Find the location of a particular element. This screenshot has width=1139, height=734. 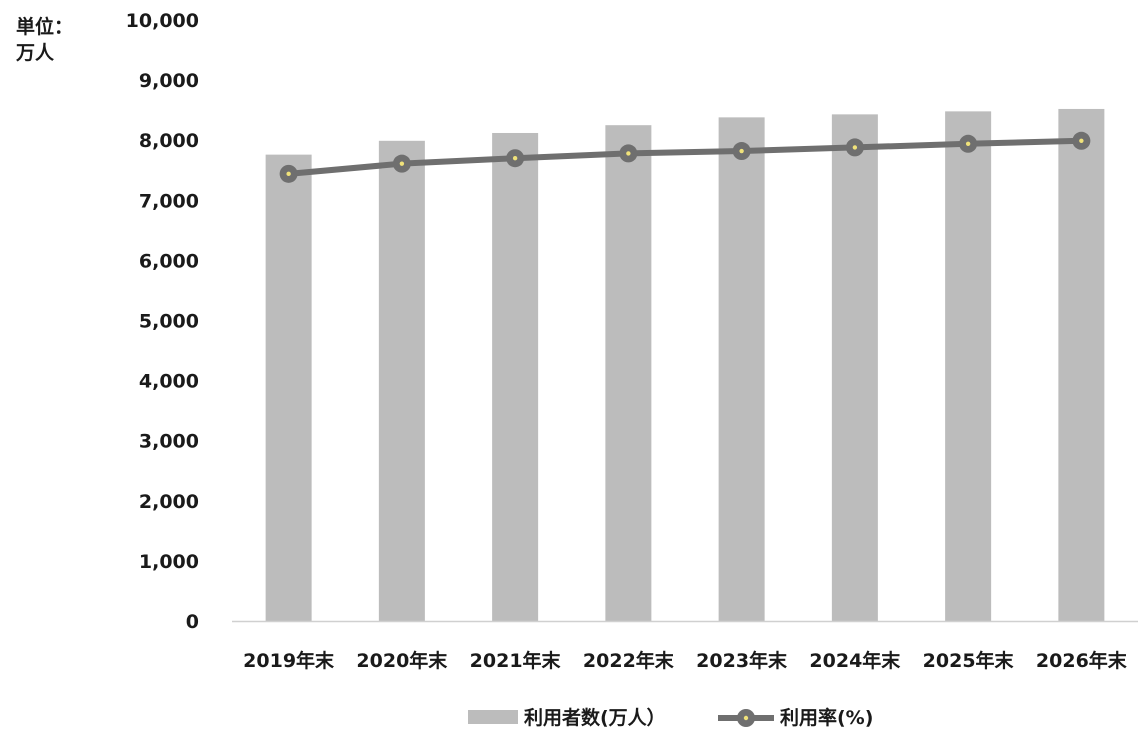

y-tick-label: 9,000 is located at coordinates (169, 81).